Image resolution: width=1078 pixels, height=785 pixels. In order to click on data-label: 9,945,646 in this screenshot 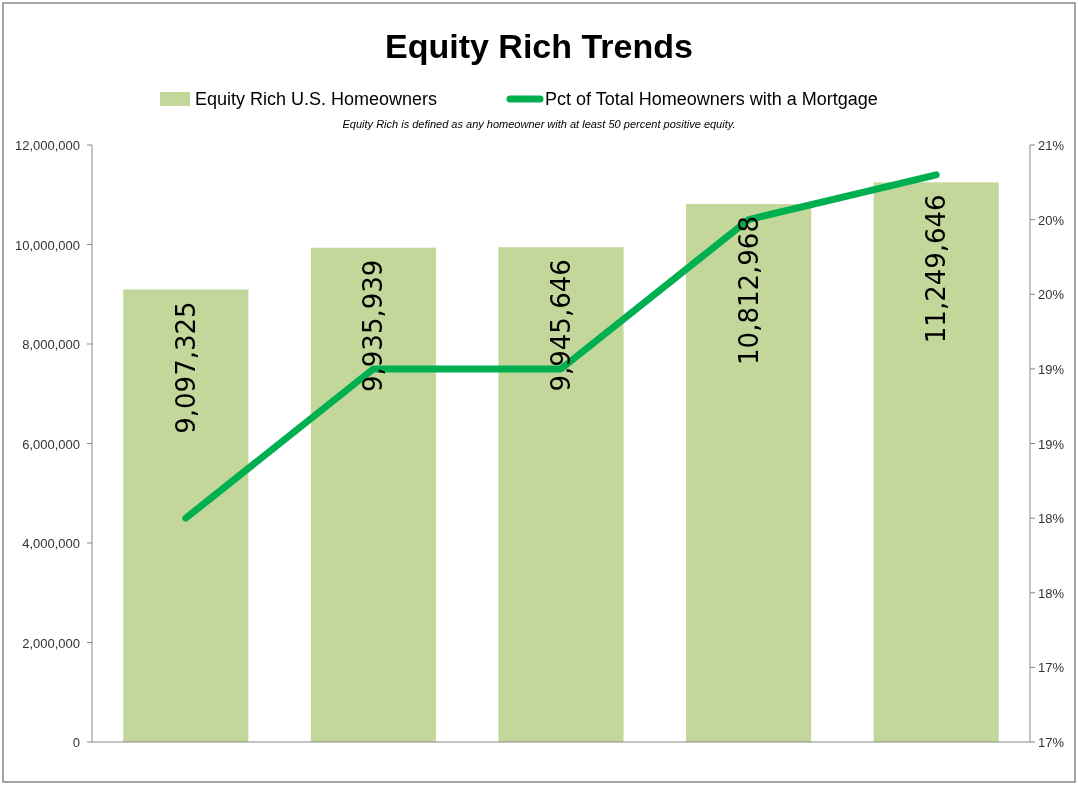, I will do `click(561, 325)`.